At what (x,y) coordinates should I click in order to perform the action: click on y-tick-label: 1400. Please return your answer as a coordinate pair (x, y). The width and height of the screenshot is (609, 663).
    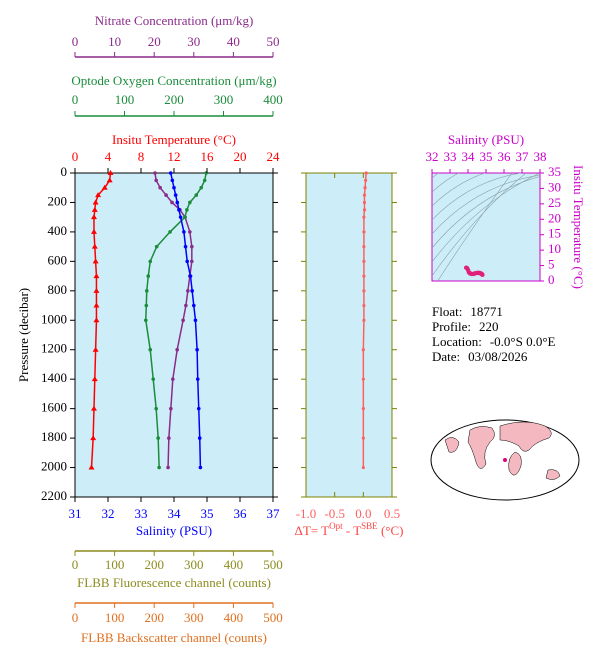
    Looking at the image, I should click on (54, 377).